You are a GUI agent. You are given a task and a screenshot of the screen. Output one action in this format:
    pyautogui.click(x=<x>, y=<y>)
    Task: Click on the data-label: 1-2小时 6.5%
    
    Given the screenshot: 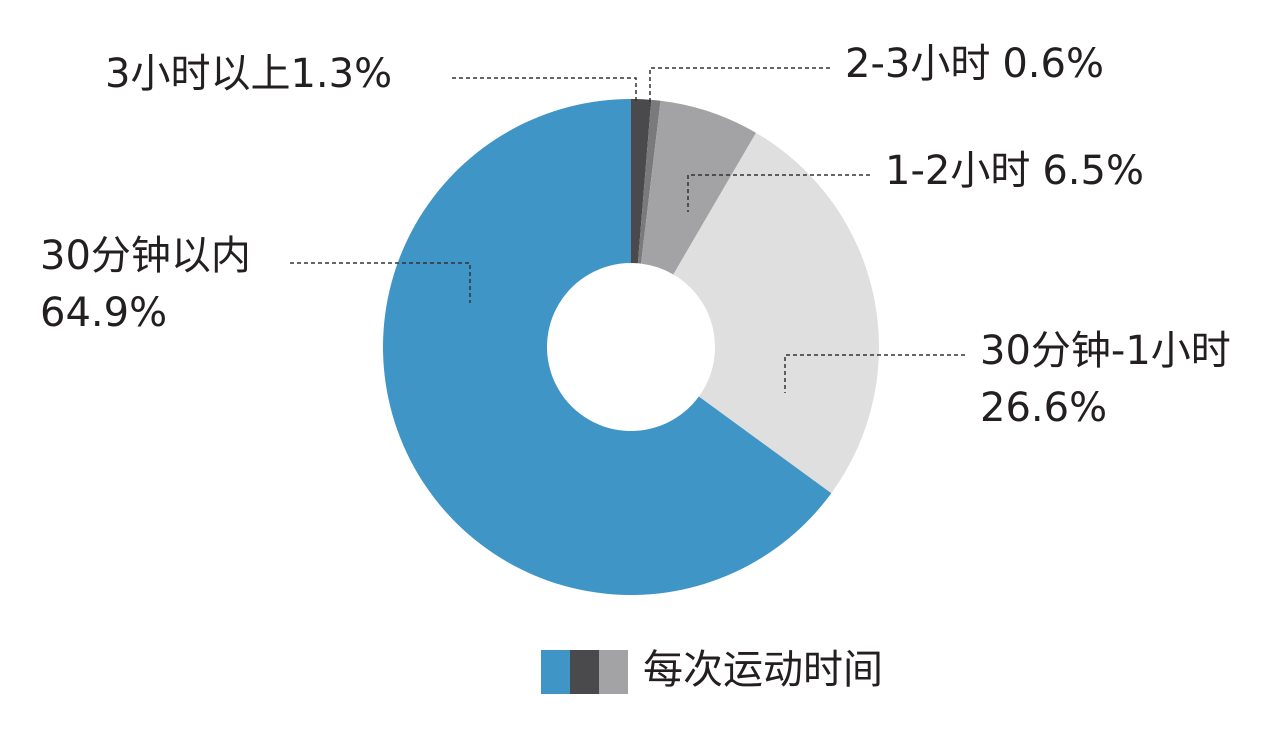 What is the action you would take?
    pyautogui.click(x=1014, y=171)
    